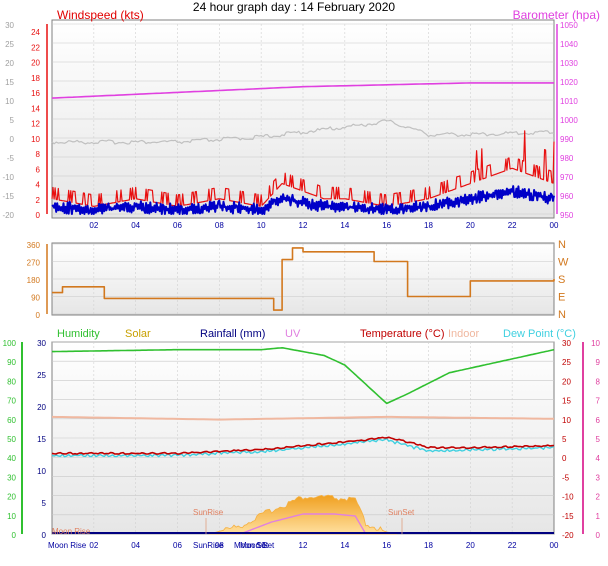 The width and height of the screenshot is (608, 566). What do you see at coordinates (598, 516) in the screenshot?
I see `uv-tick: 1` at bounding box center [598, 516].